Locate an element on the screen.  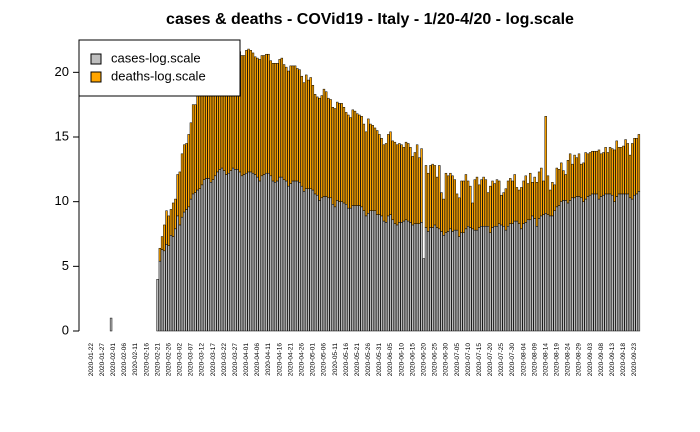
x-tick-label: 2020-03-22 is located at coordinates (224, 360).